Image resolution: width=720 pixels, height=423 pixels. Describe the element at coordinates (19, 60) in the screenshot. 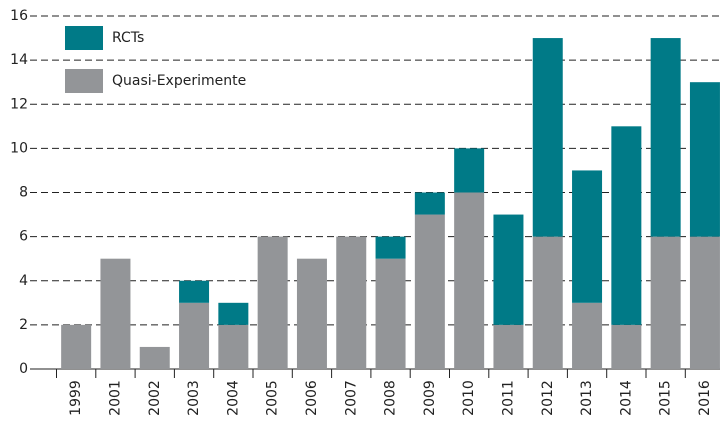

I see `y-tick-label: 14` at that location.